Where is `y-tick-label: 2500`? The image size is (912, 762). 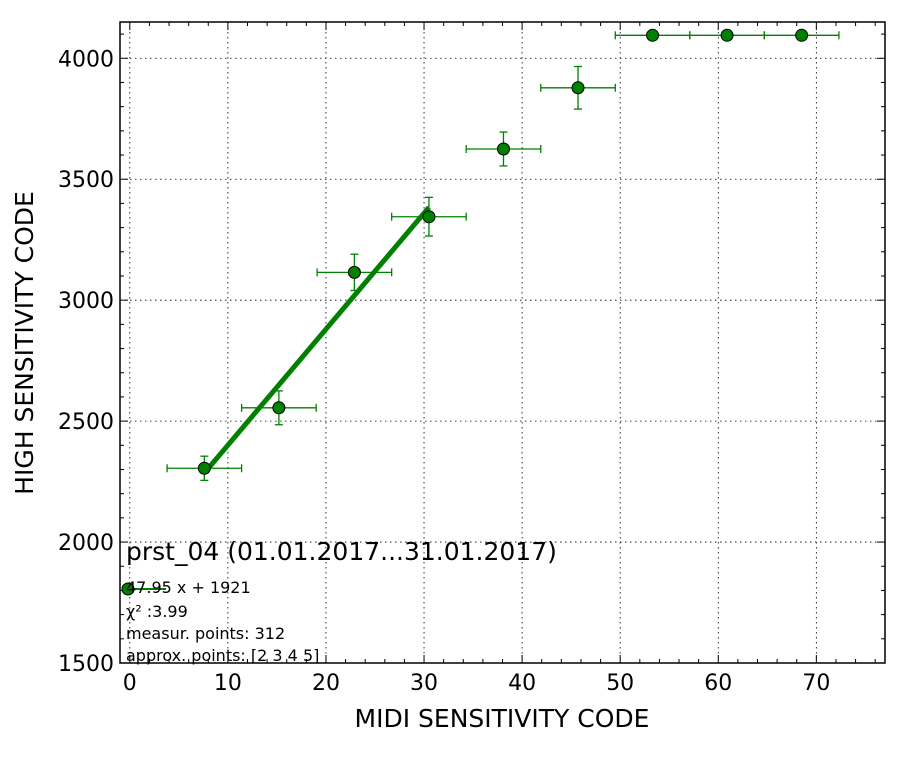
y-tick-label: 2500 is located at coordinates (86, 422).